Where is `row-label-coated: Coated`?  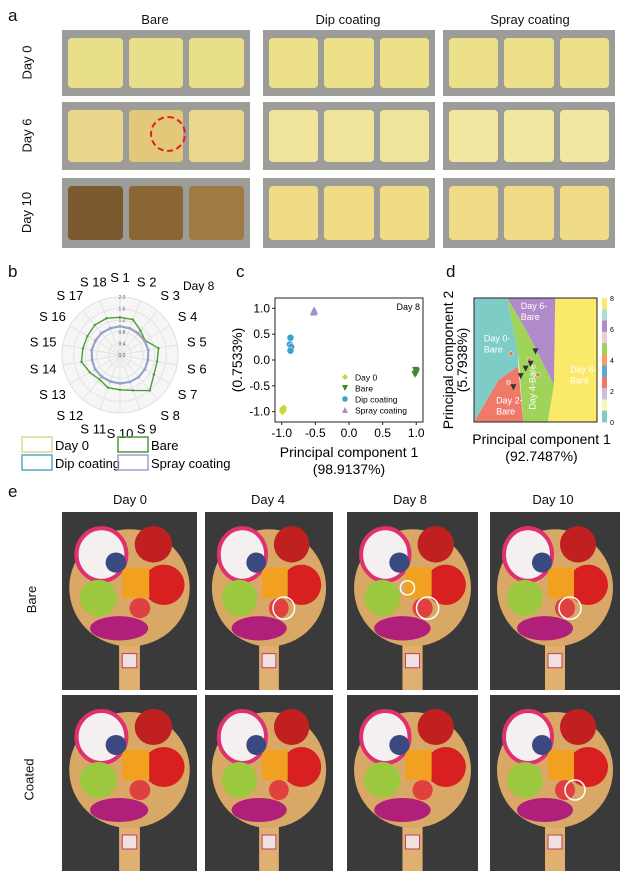 row-label-coated: Coated is located at coordinates (29, 779).